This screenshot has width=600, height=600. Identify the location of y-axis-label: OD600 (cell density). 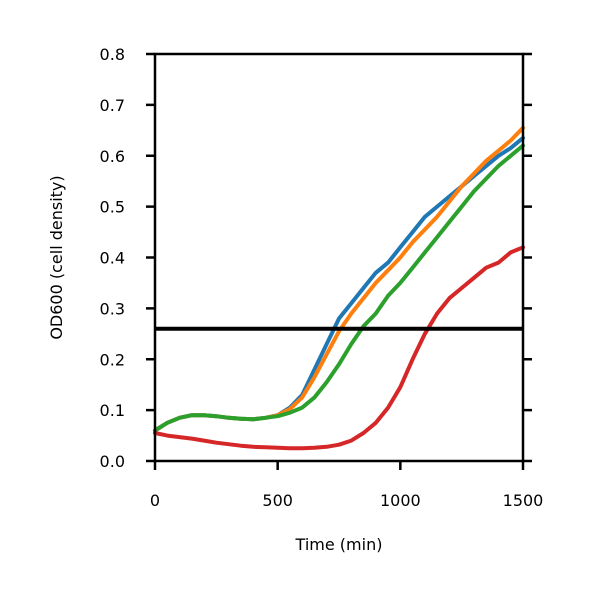
(56, 257).